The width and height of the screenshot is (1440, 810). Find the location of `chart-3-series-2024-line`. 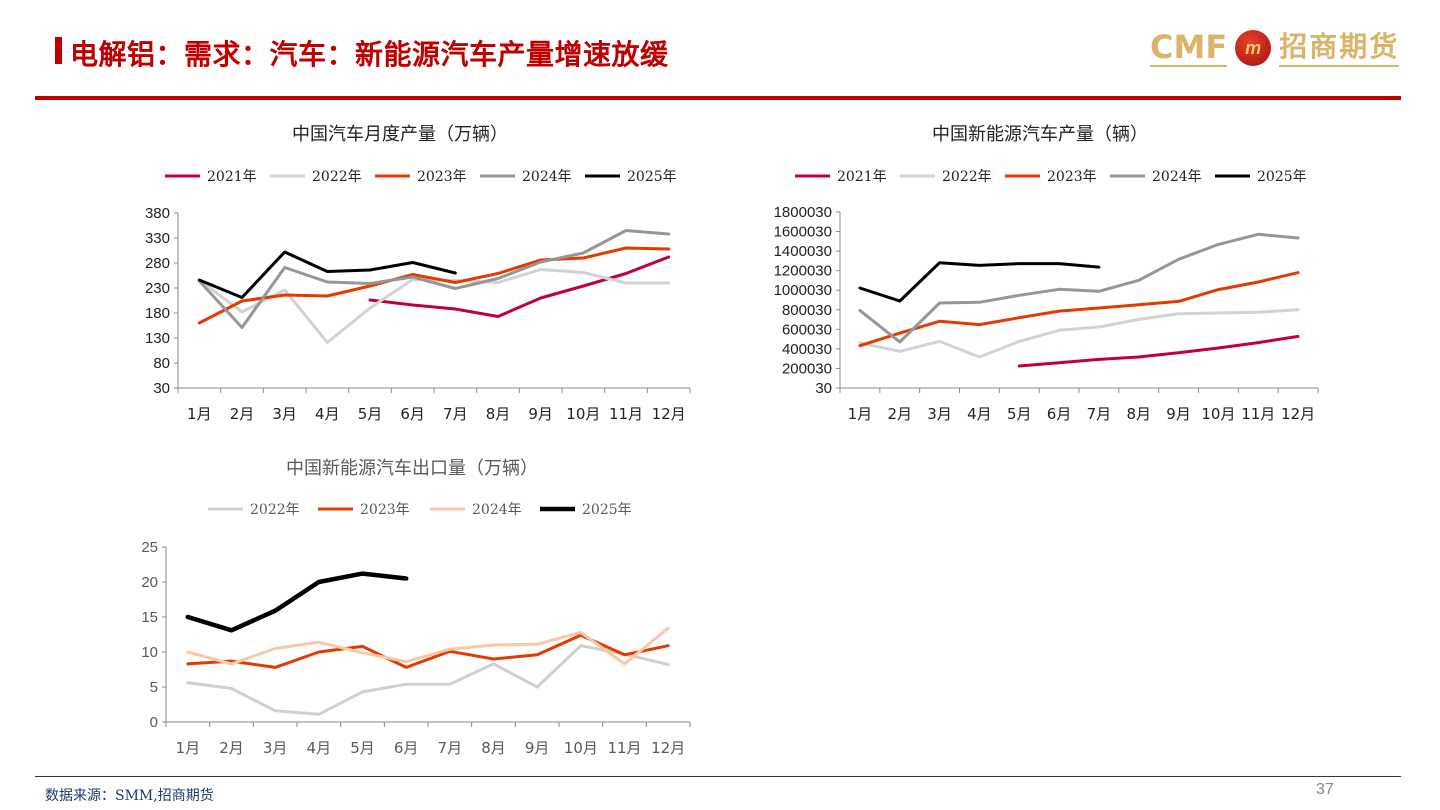

chart-3-series-2024-line is located at coordinates (428, 646).